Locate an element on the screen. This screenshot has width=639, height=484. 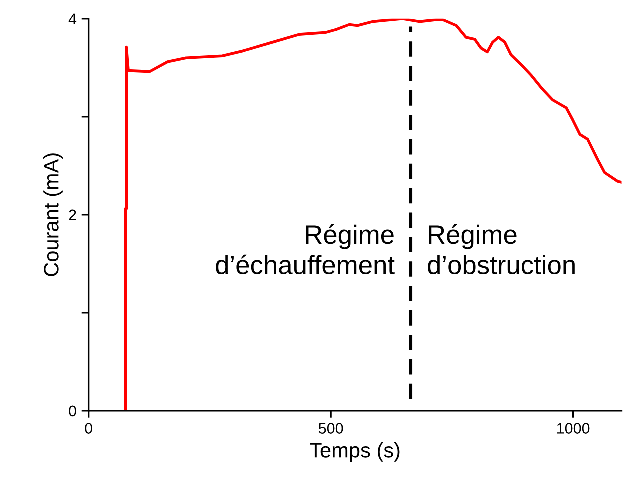
y-tick-label: 0 is located at coordinates (72, 411).